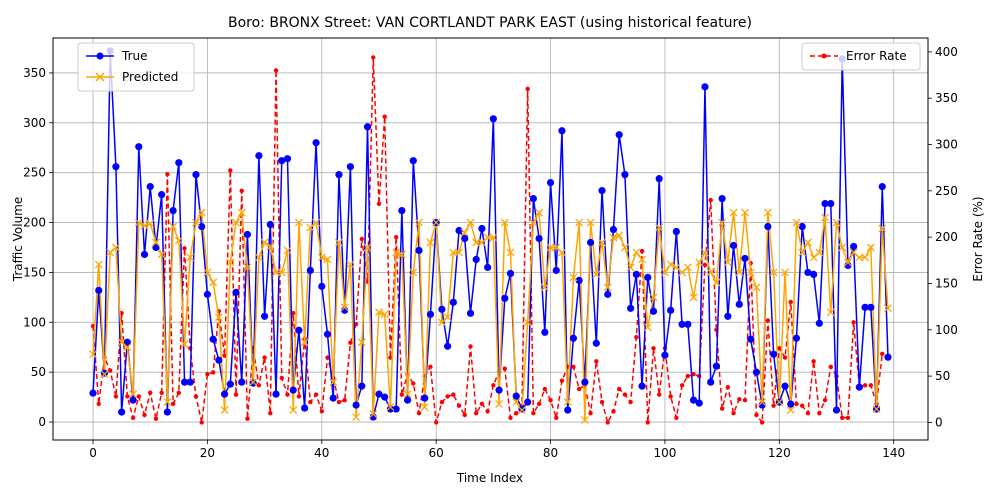  I want to click on y2-tick-label: 350, so click(946, 98).